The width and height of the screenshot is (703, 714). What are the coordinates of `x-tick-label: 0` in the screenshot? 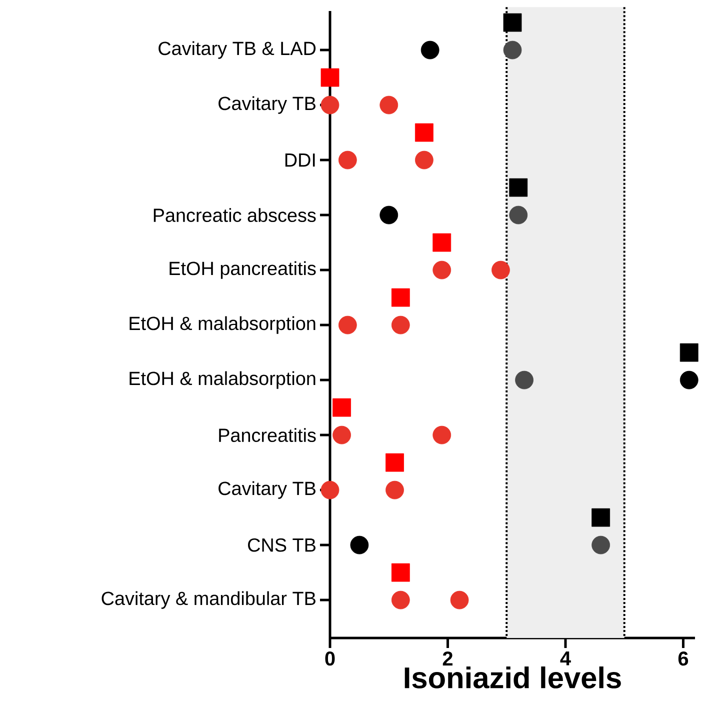 It's located at (330, 659).